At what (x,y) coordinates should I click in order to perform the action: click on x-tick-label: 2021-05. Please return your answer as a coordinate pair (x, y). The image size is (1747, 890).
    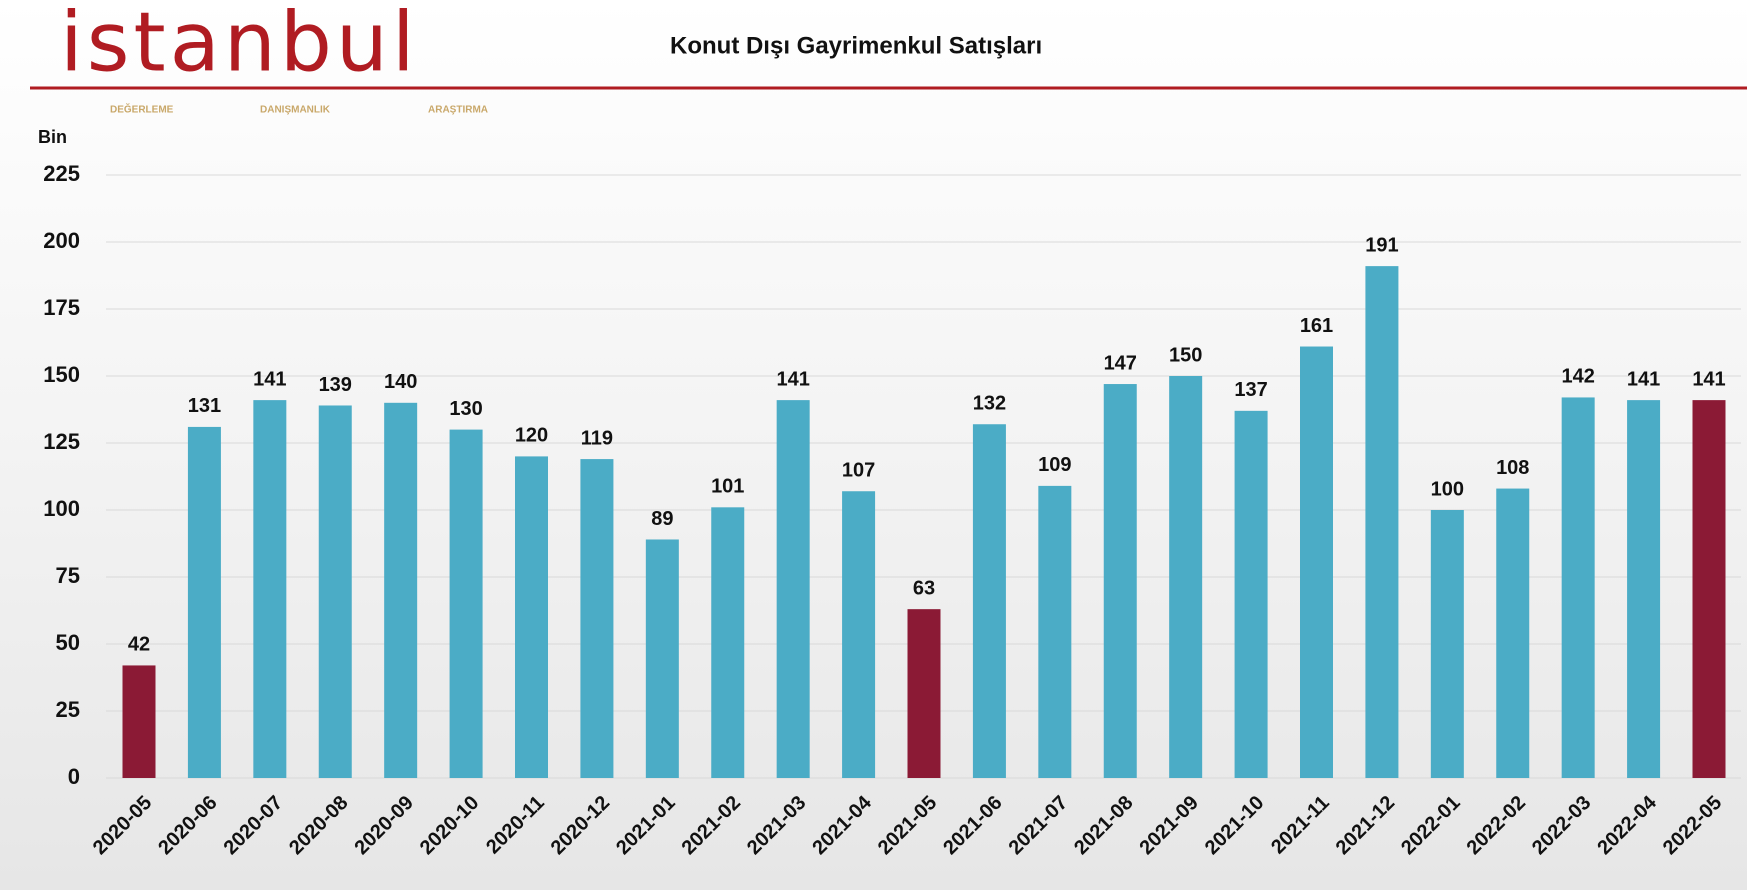
    Looking at the image, I should click on (907, 825).